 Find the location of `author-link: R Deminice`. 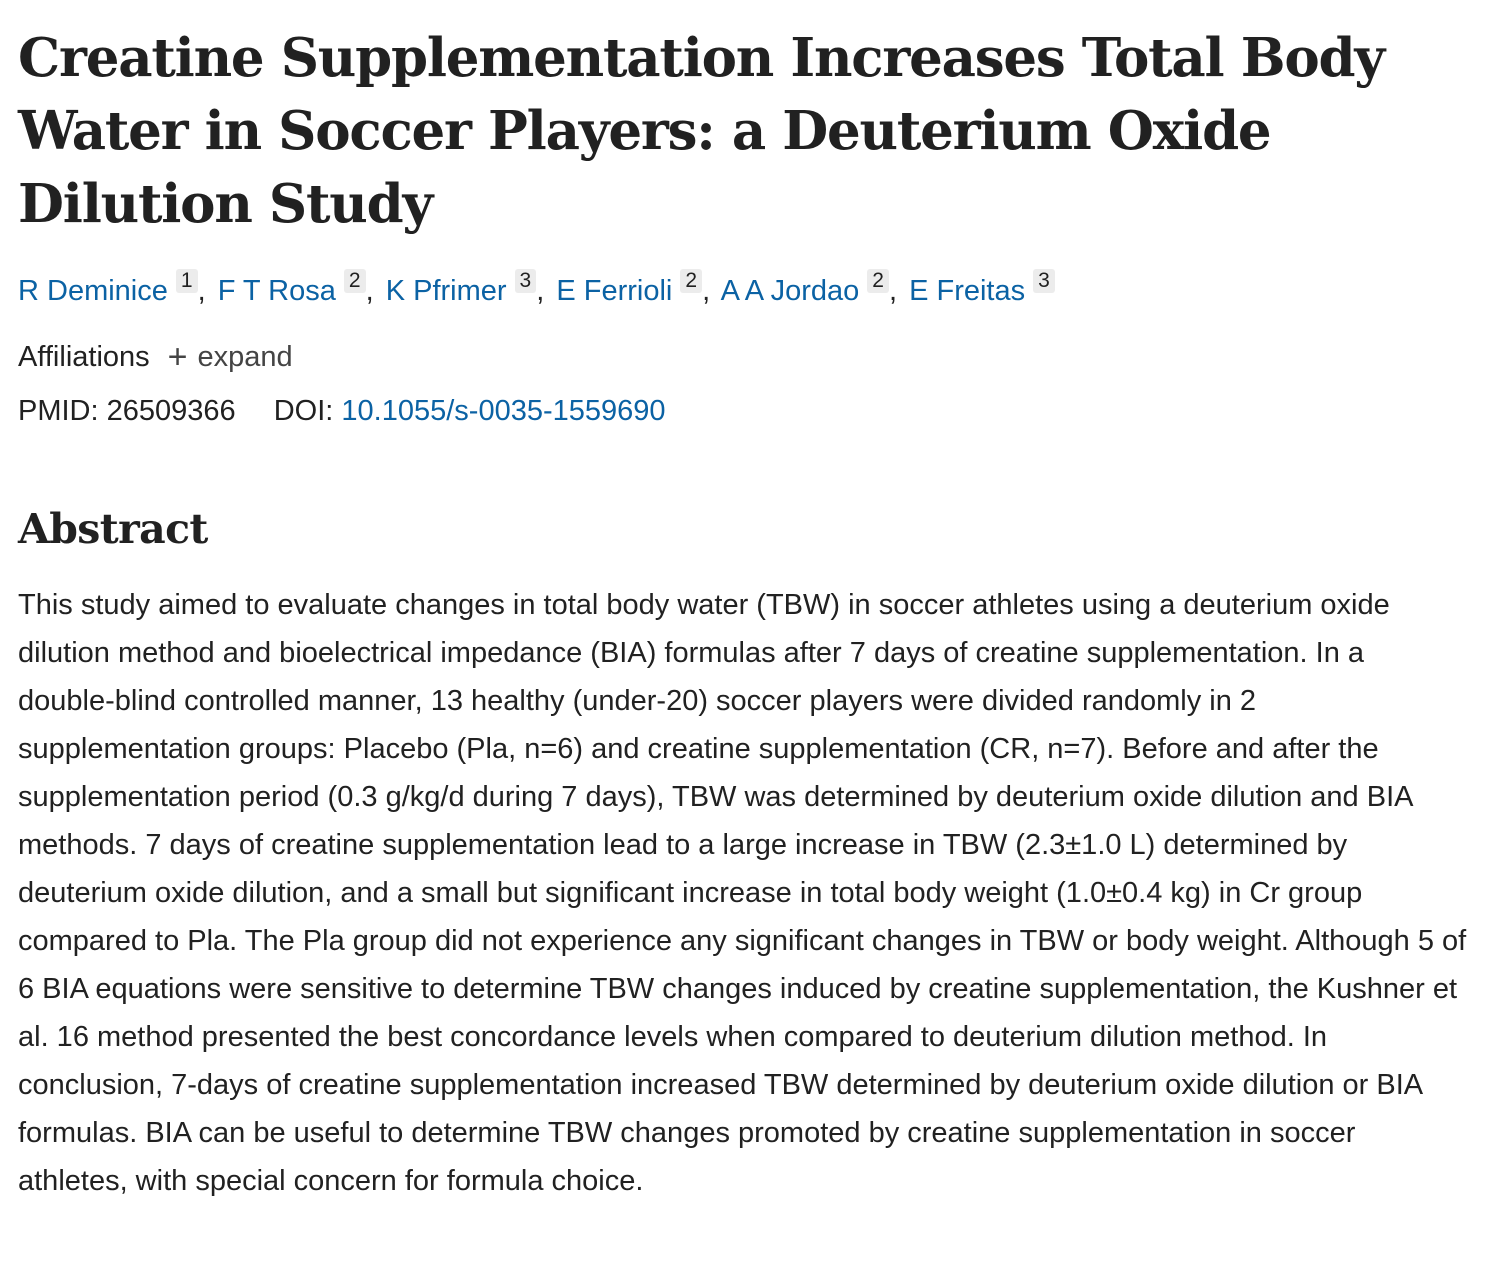

author-link: R Deminice is located at coordinates (93, 291).